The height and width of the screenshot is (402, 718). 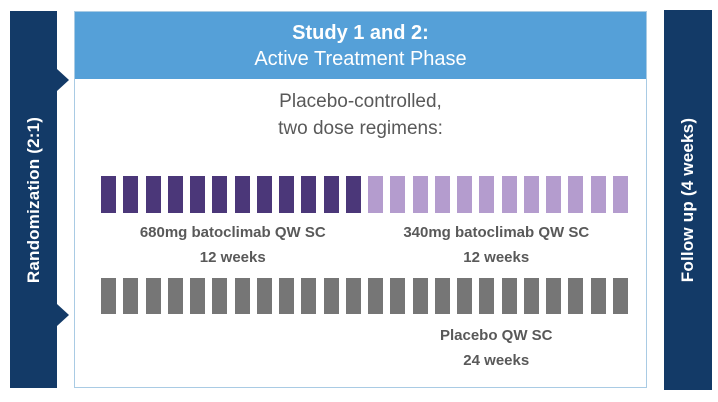 What do you see at coordinates (364, 348) in the screenshot?
I see `placebo-arm-labels: Placebo QW SC 24 weeks` at bounding box center [364, 348].